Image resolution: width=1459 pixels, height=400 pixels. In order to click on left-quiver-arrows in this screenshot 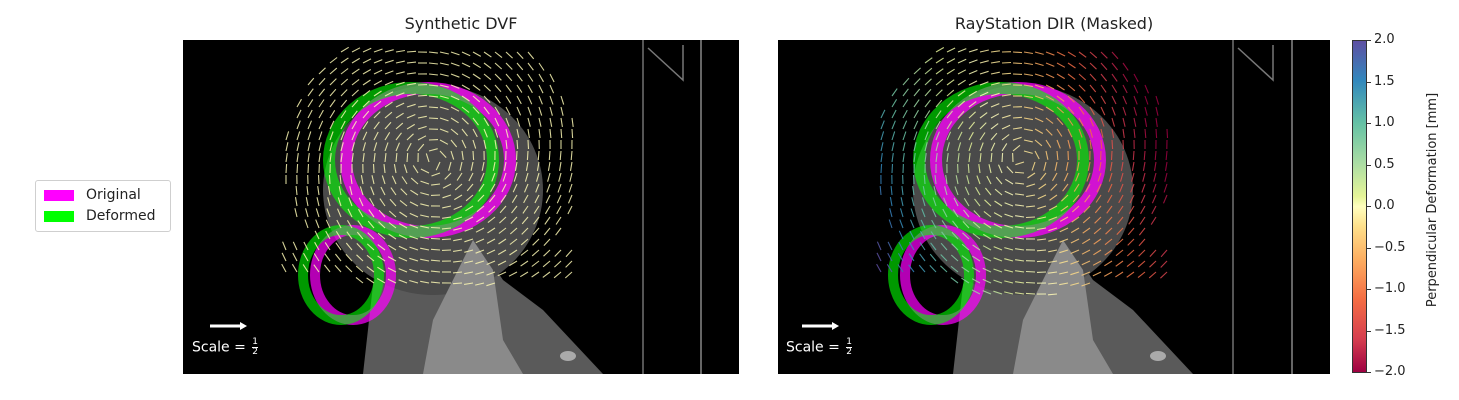, I will do `click(427, 166)`.